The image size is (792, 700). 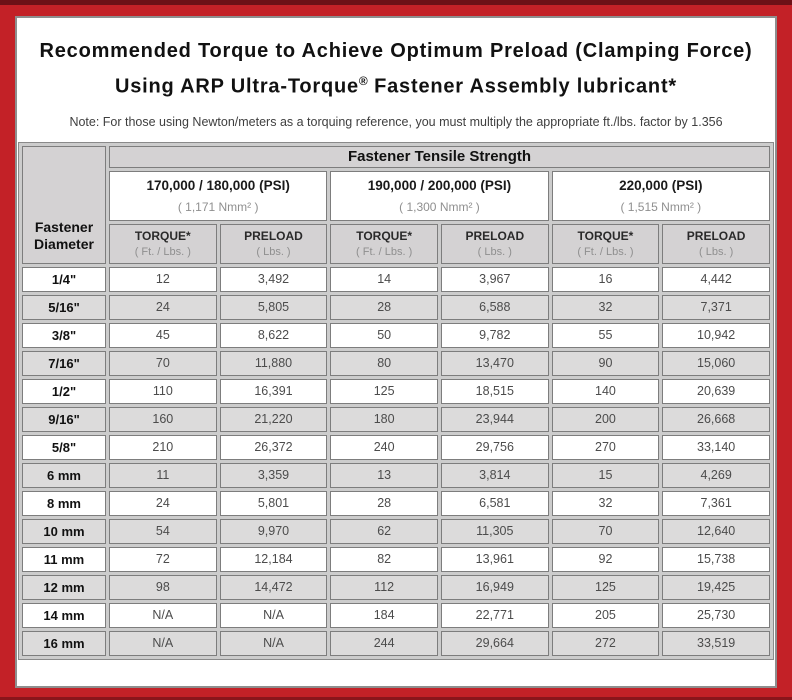 What do you see at coordinates (218, 195) in the screenshot?
I see `psi-group-header-1: 170,000 / 180,000 (PSI) ( 1,171 Nmm² )` at bounding box center [218, 195].